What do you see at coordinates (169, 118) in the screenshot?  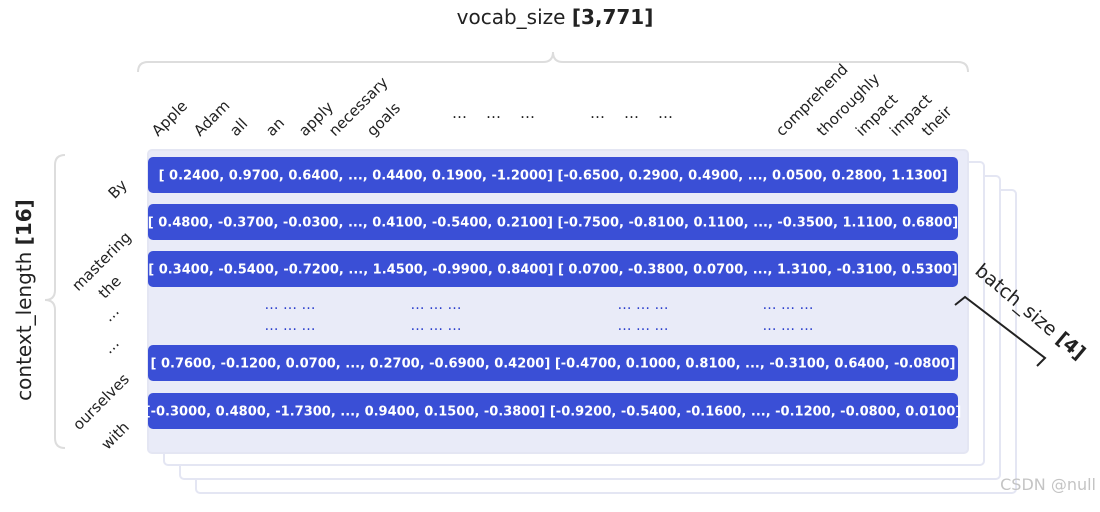 I see `column-word: Apple` at bounding box center [169, 118].